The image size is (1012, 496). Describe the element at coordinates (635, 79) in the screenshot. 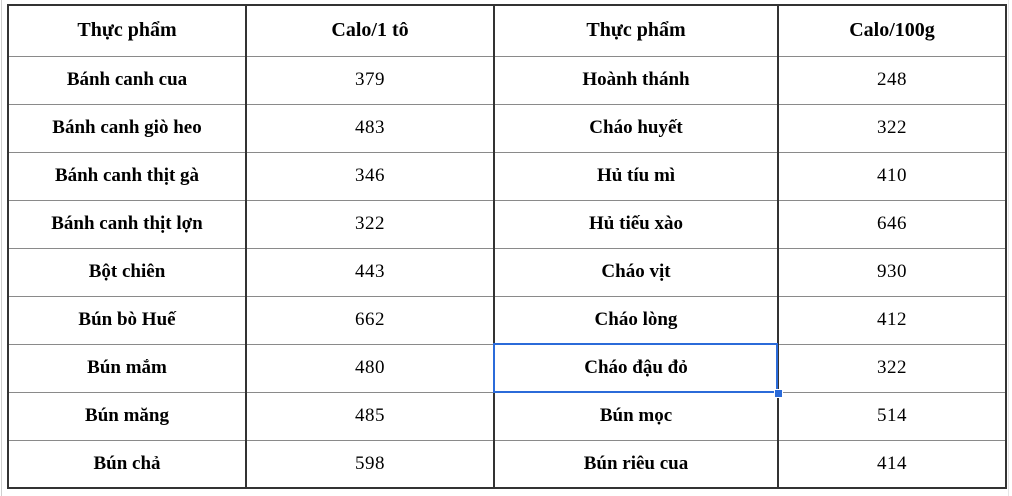

I see `food-name-cell: Hoành thánh` at that location.